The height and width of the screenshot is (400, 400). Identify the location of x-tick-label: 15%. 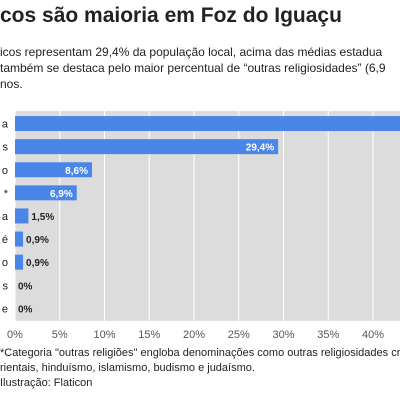
(149, 335).